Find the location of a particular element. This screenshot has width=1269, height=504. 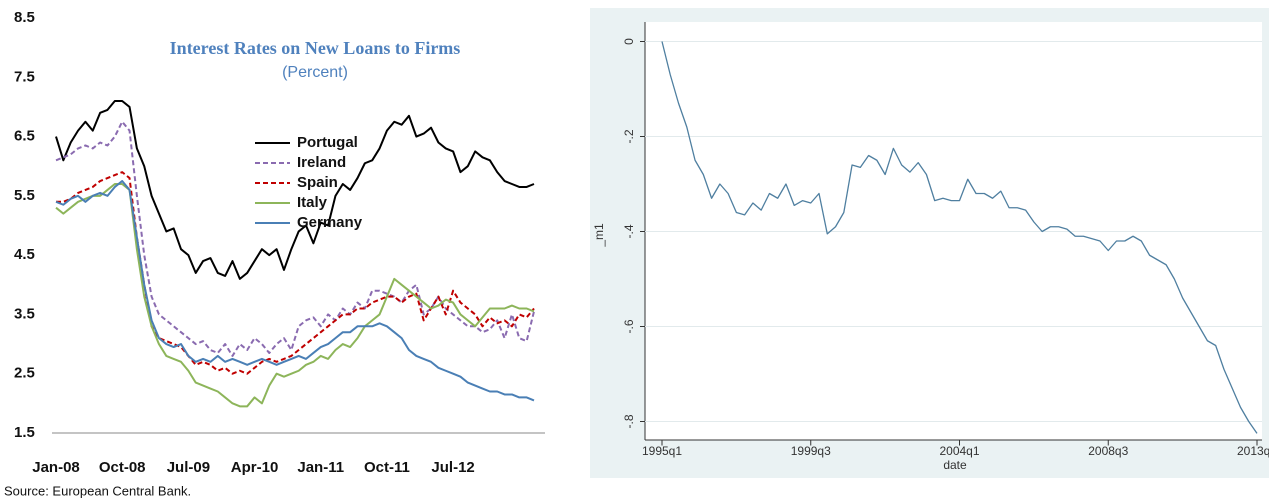

x-tick-label: 2008q3 is located at coordinates (1108, 451).